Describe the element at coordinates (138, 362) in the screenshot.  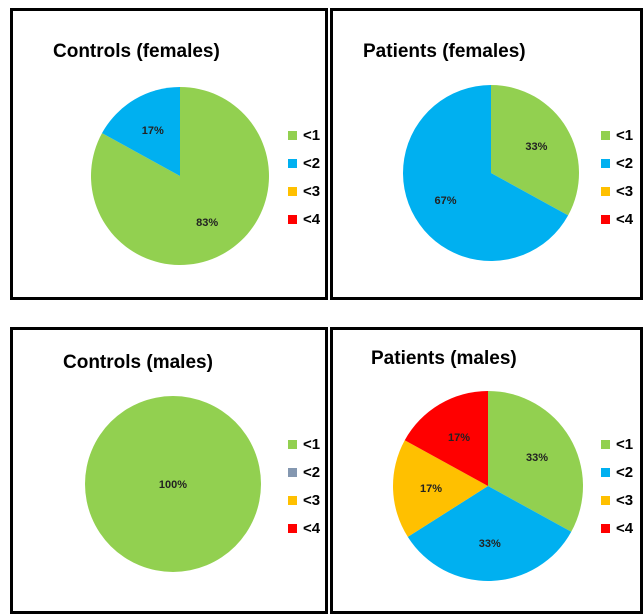
I see `chart-title: Controls (males)` at that location.